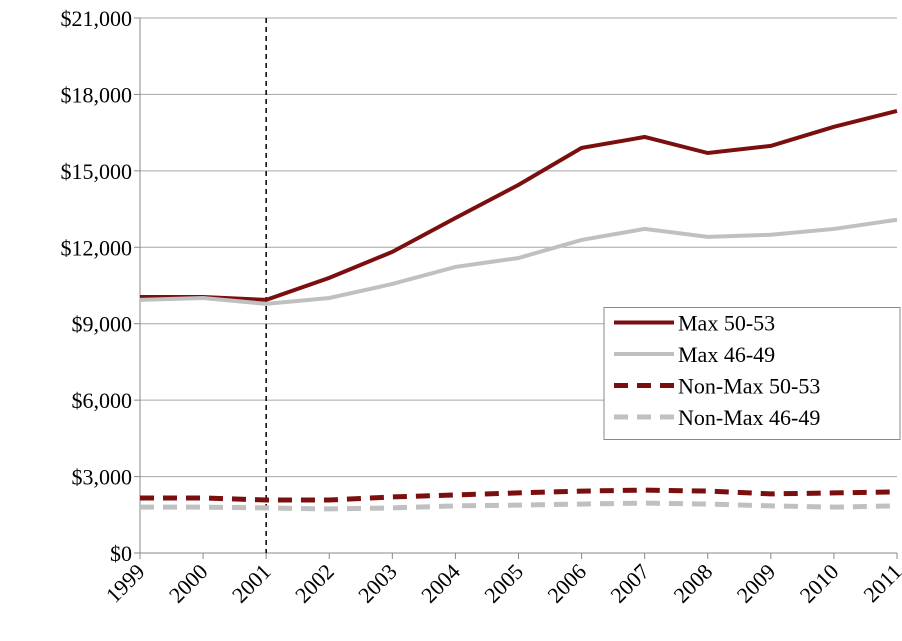 The image size is (902, 641). Describe the element at coordinates (97, 171) in the screenshot. I see `y-tick-label: $15,000` at that location.